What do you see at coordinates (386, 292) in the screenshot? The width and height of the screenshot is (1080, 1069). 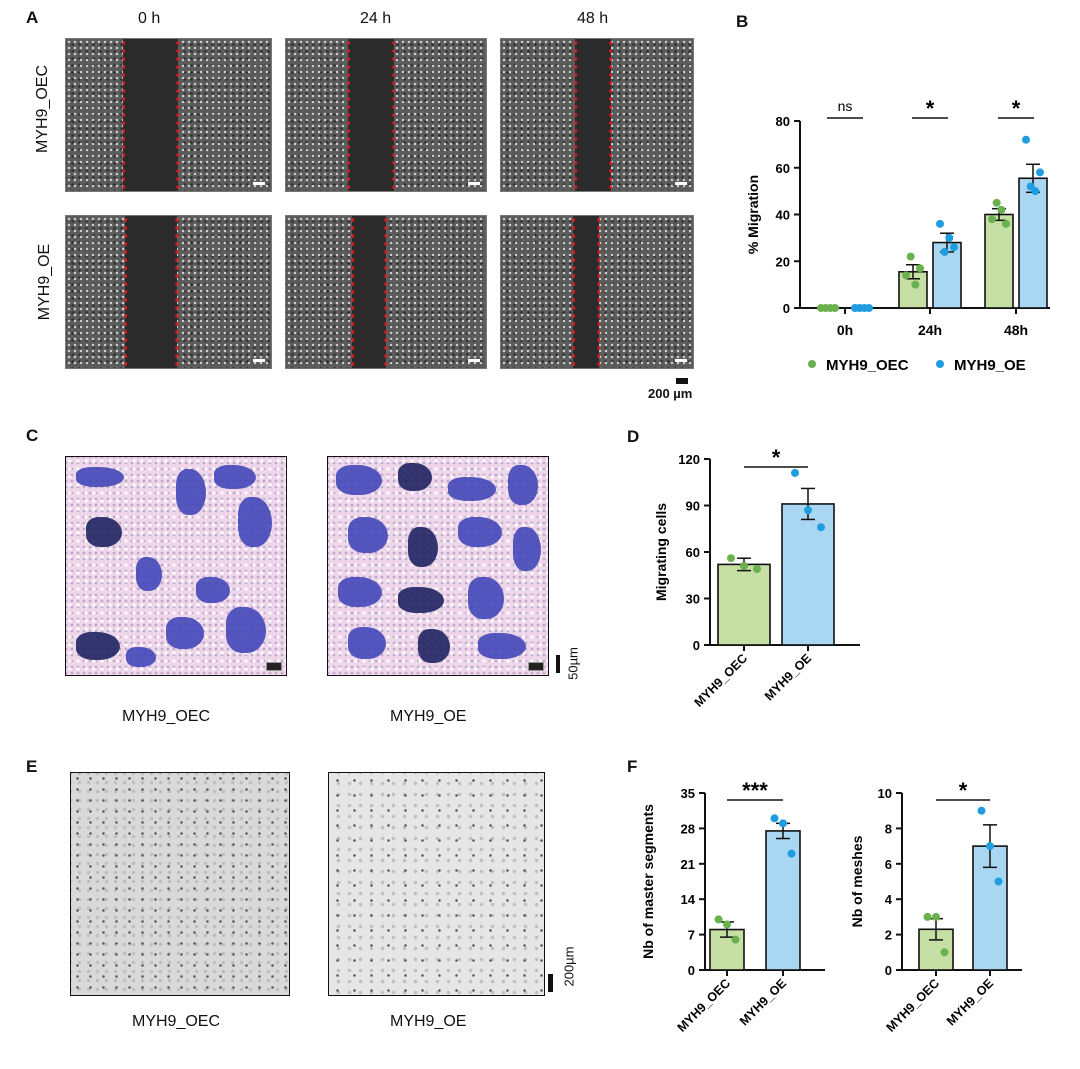 I see `wound-image-oe-24h` at bounding box center [386, 292].